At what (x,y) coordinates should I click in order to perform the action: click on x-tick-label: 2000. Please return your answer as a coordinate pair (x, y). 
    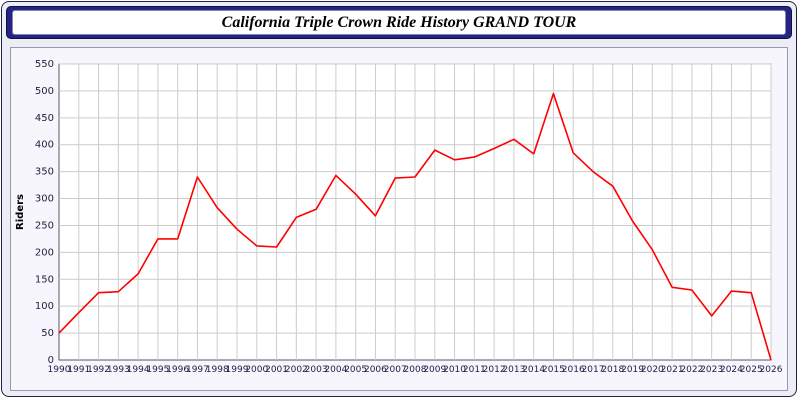
    Looking at the image, I should click on (256, 370).